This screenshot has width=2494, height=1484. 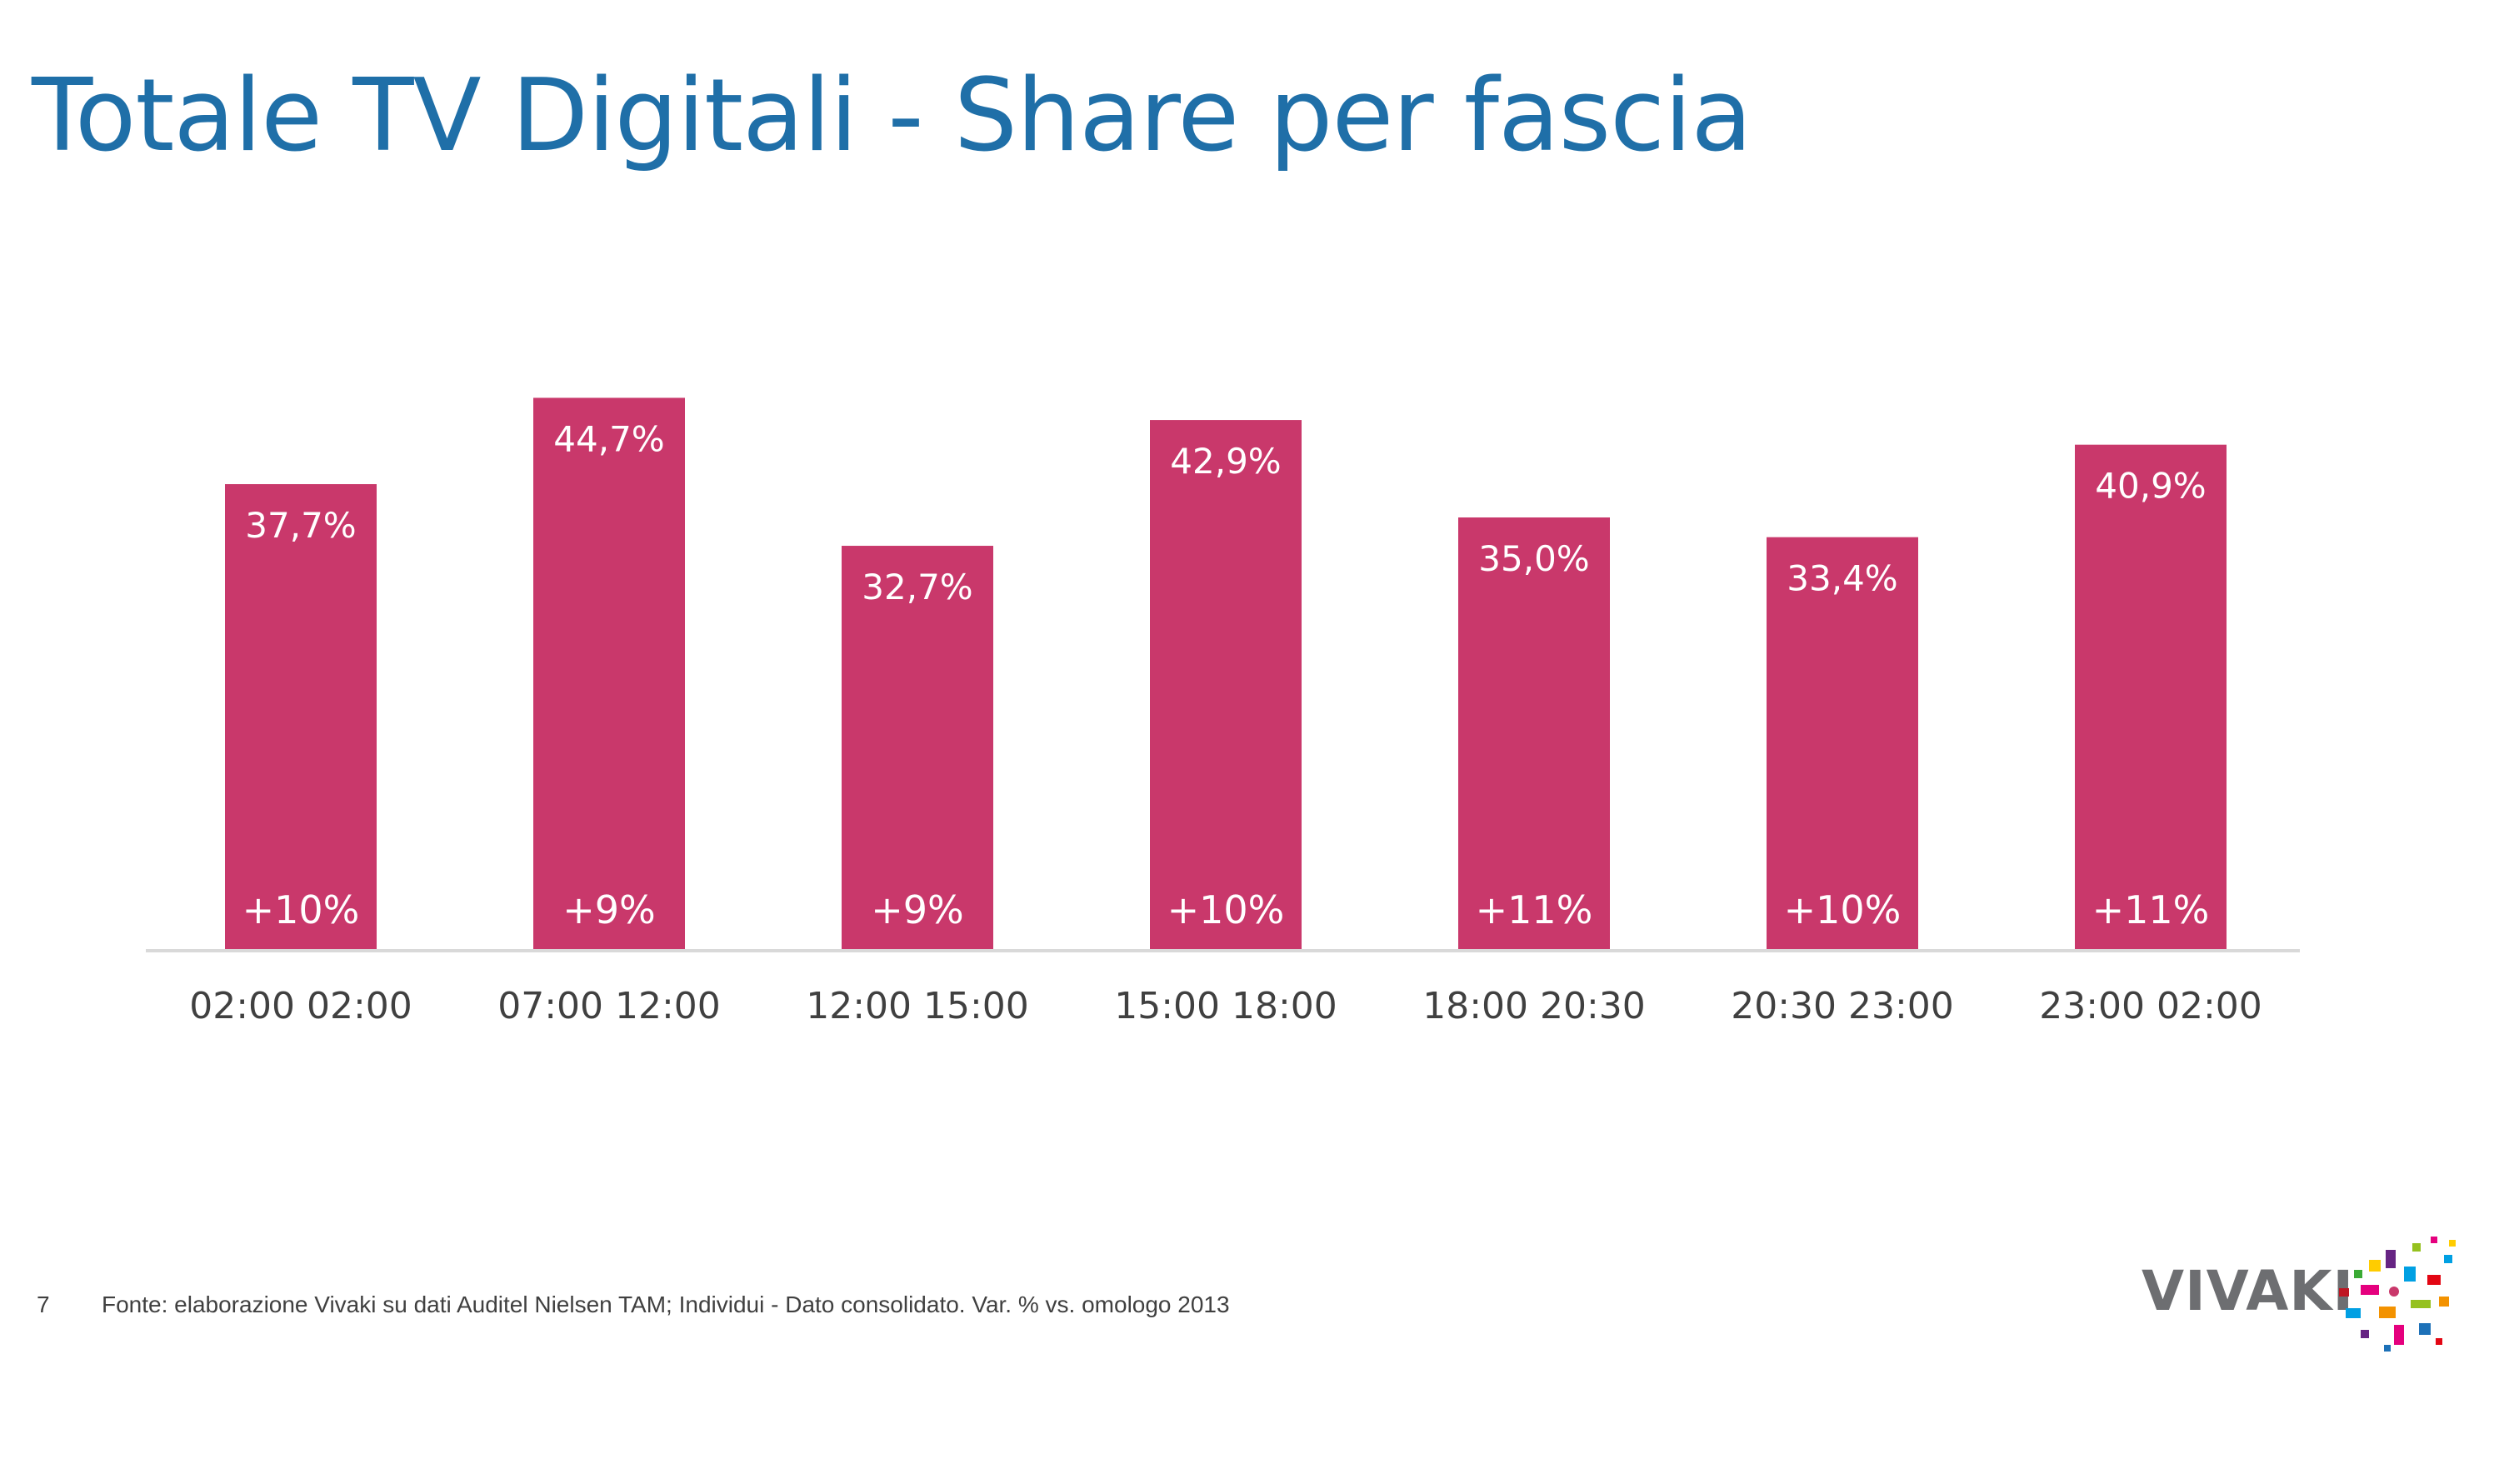 What do you see at coordinates (1842, 578) in the screenshot?
I see `value-label: 33,4%` at bounding box center [1842, 578].